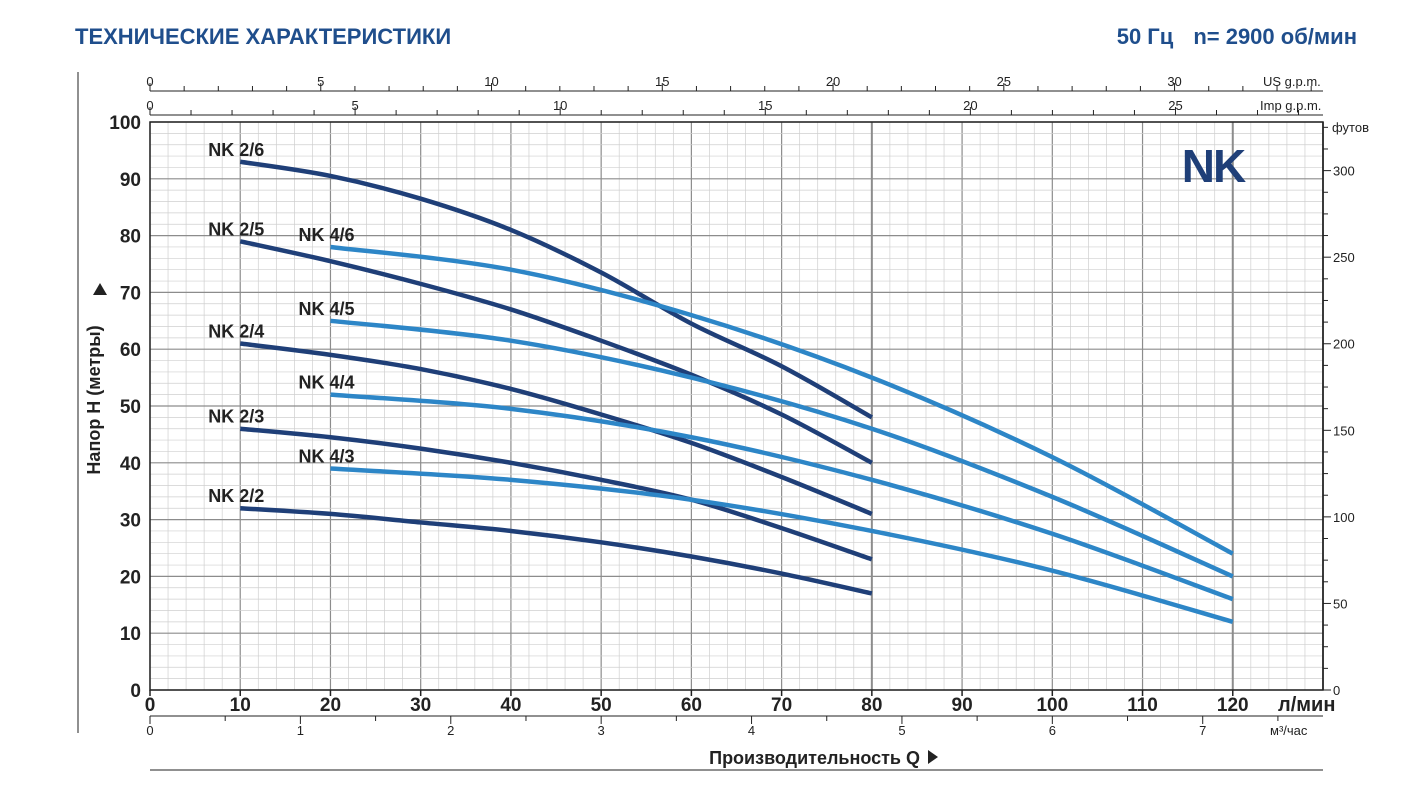 The width and height of the screenshot is (1402, 796). What do you see at coordinates (871, 705) in the screenshot?
I see `x-tick-label: 80` at bounding box center [871, 705].